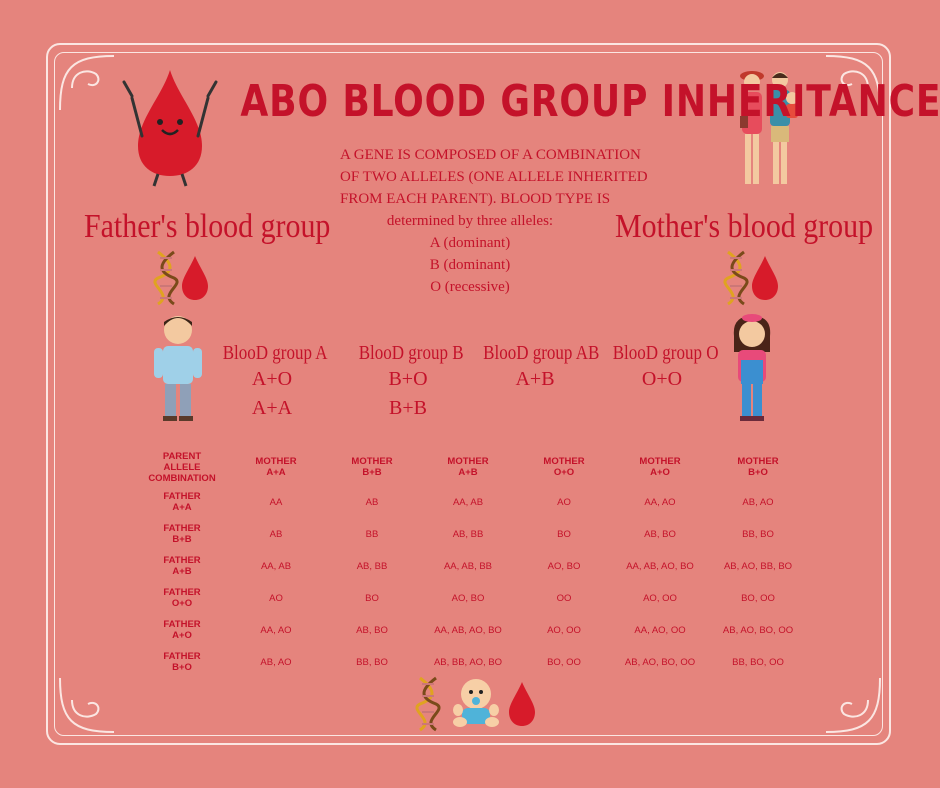 The image size is (940, 788). I want to click on table-cell: AB, AO, BO, OO, so click(758, 630).